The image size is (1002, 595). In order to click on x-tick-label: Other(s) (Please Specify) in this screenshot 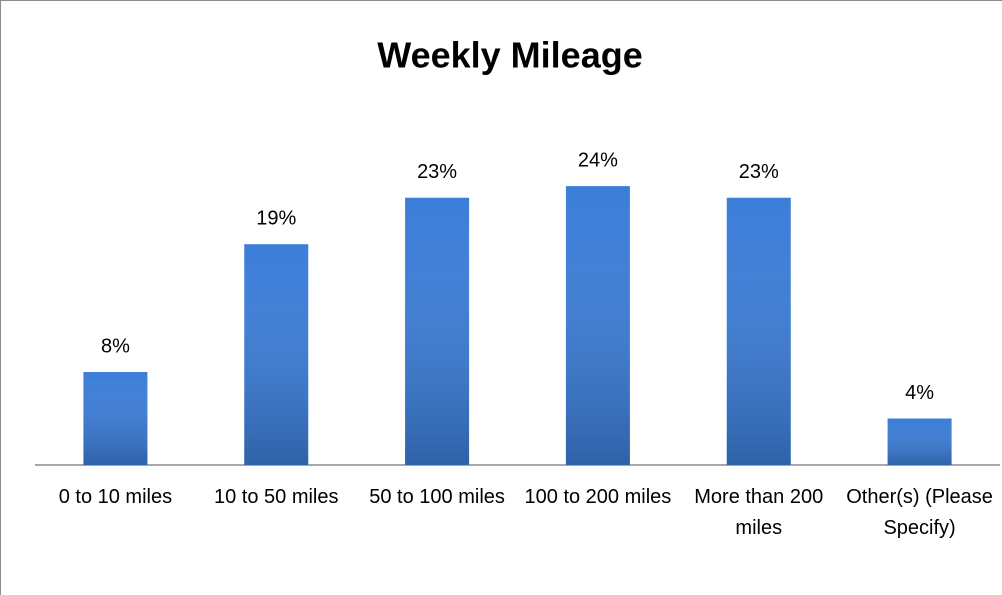, I will do `click(919, 512)`.